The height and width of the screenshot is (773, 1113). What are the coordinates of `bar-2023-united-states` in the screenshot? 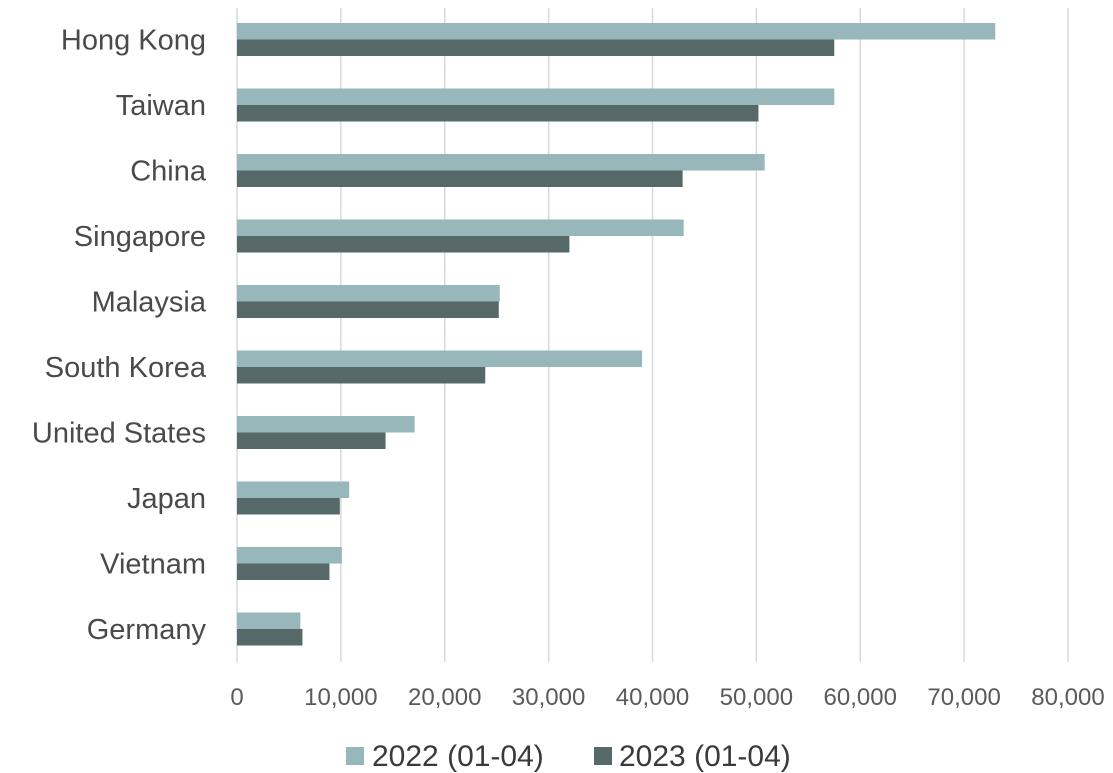 It's located at (311, 440).